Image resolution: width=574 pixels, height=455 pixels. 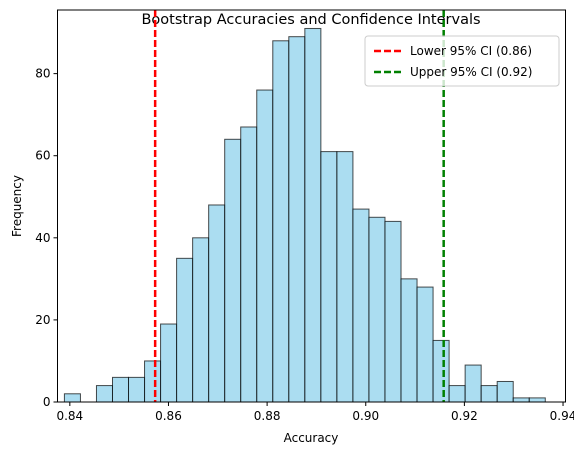 What do you see at coordinates (69, 416) in the screenshot?
I see `x-tick-label: 0.84` at bounding box center [69, 416].